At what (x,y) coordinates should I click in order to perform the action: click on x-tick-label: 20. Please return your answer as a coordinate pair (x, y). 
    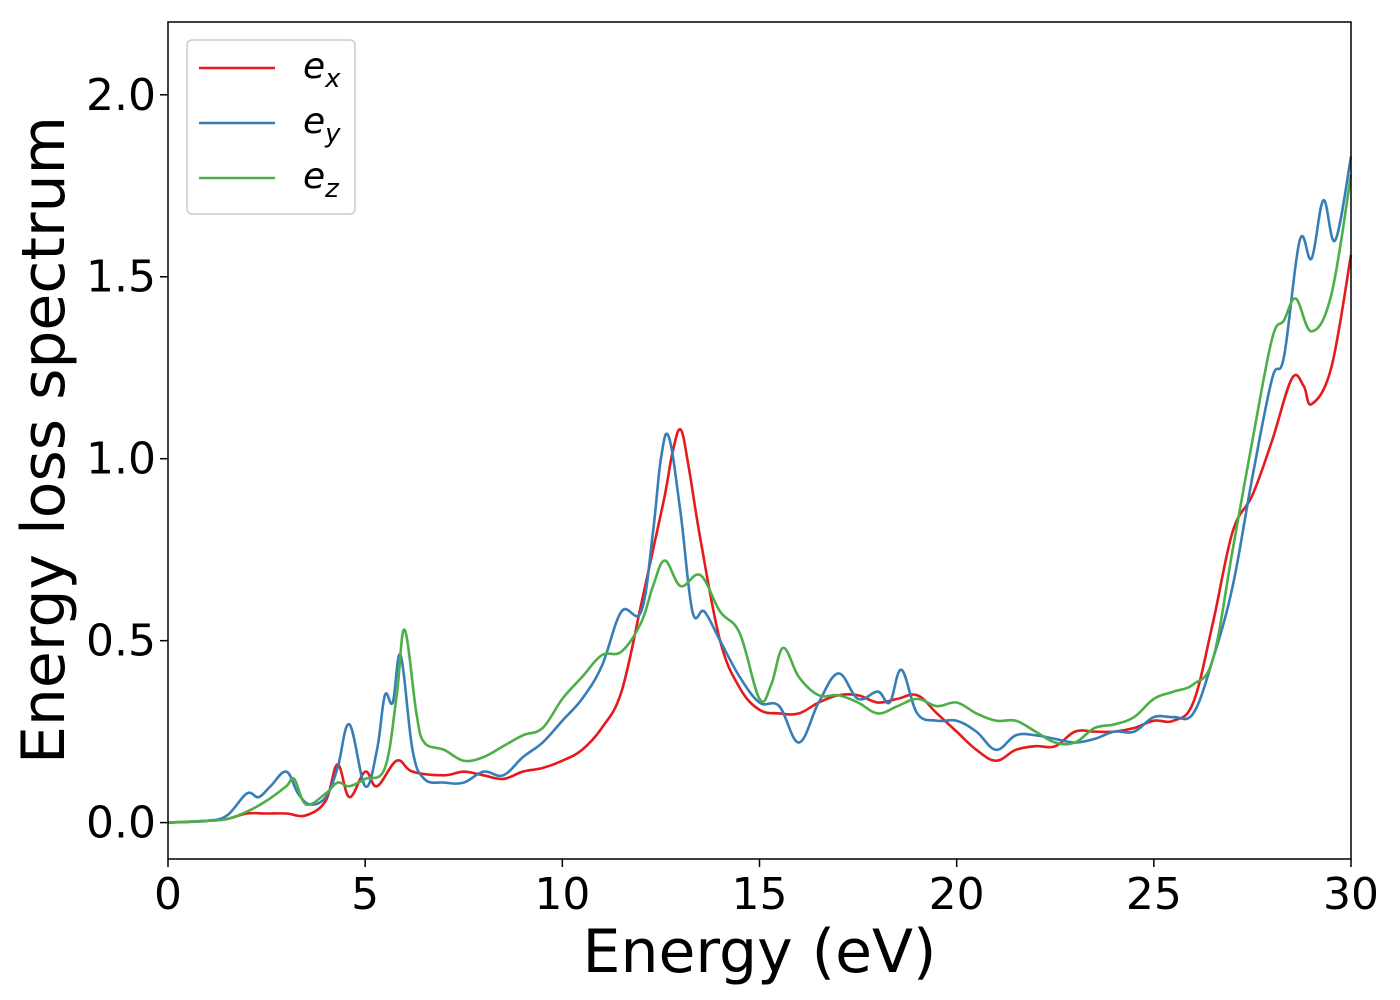
    Looking at the image, I should click on (957, 894).